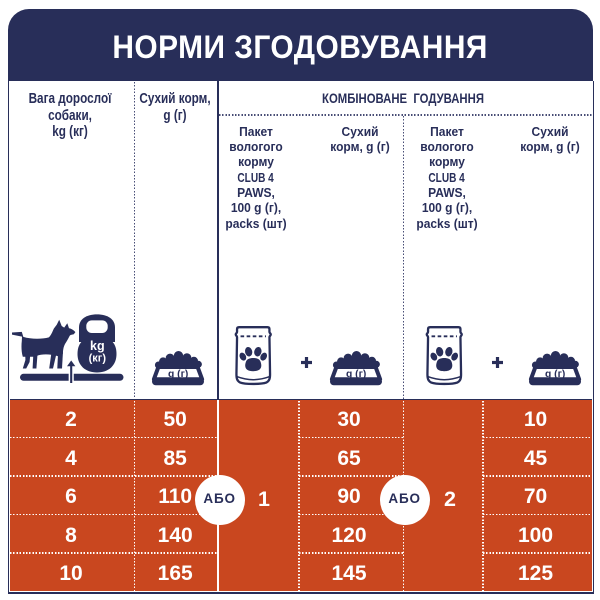 The height and width of the screenshot is (600, 600). I want to click on svg-text: kg, so click(97, 346).